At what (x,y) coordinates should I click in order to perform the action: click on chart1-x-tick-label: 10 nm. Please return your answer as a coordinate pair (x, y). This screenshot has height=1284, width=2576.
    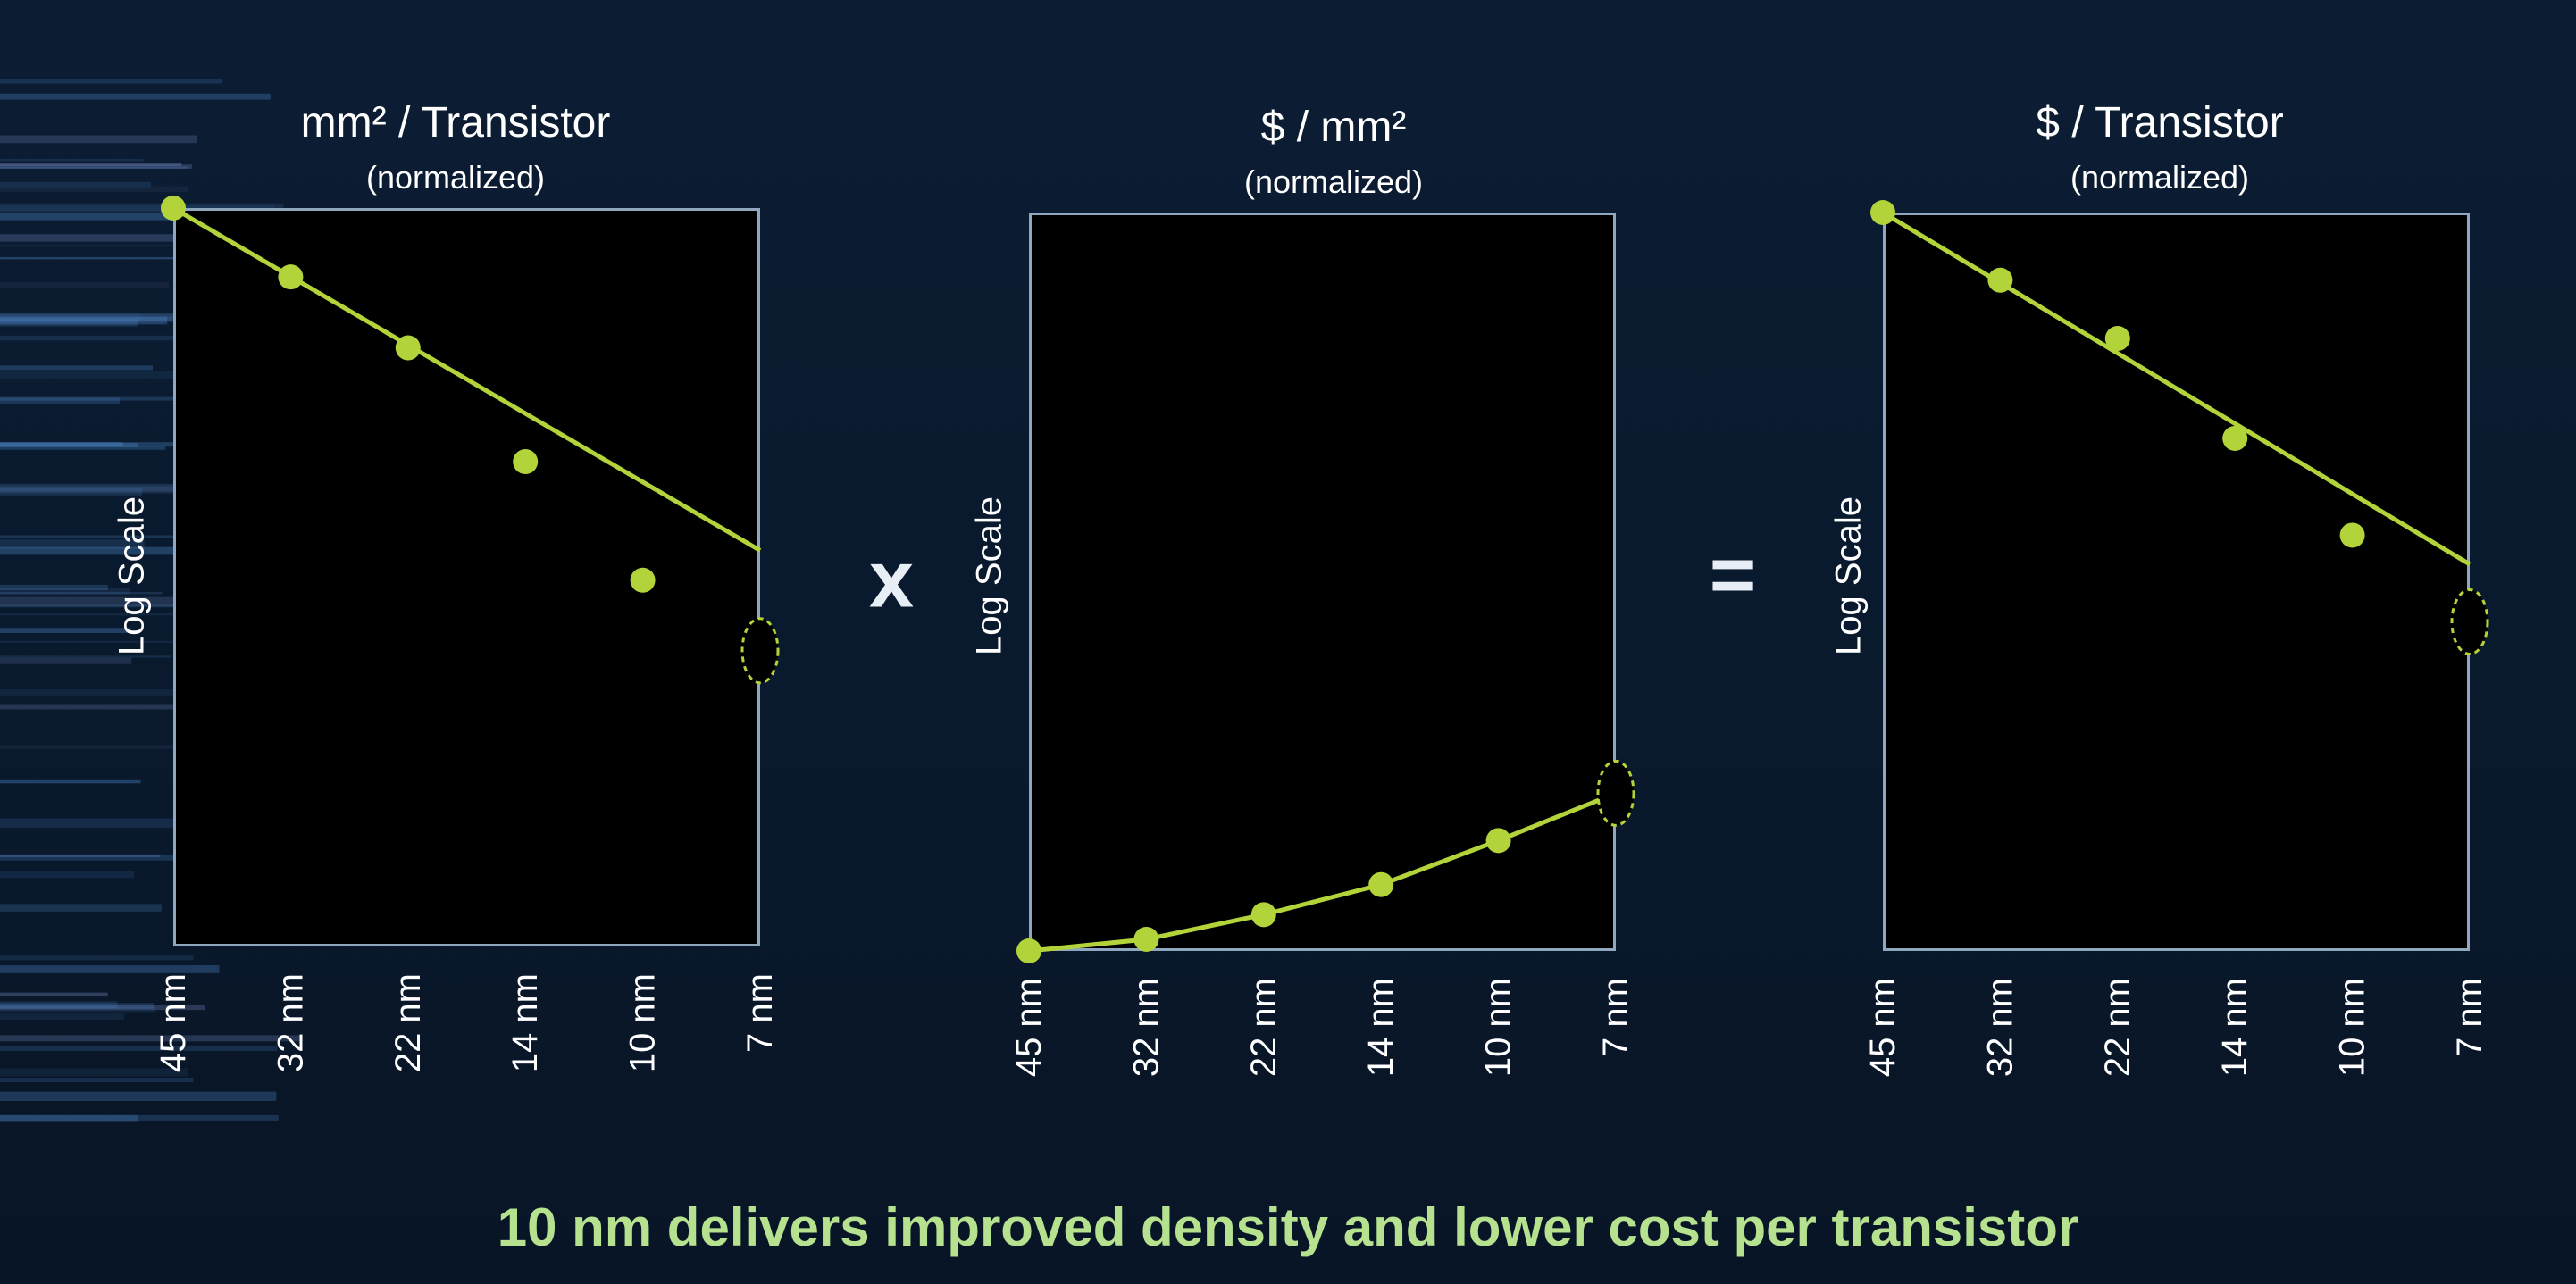
    Looking at the image, I should click on (643, 1022).